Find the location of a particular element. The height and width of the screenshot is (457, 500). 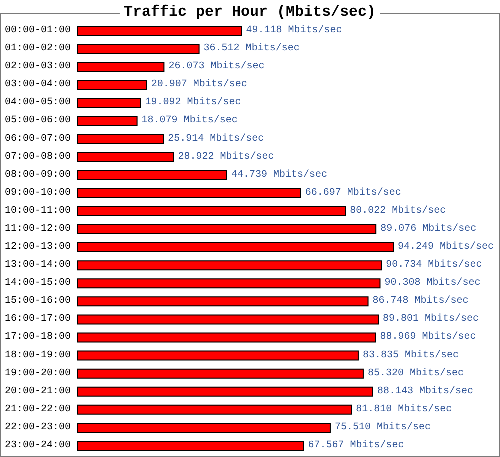

data-label: 88.143 Mbits/sec is located at coordinates (425, 391).